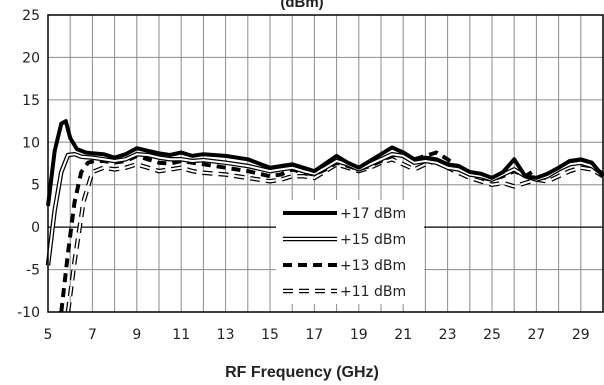 The height and width of the screenshot is (385, 604). What do you see at coordinates (302, 5) in the screenshot?
I see `chart-title: (dBm)` at bounding box center [302, 5].